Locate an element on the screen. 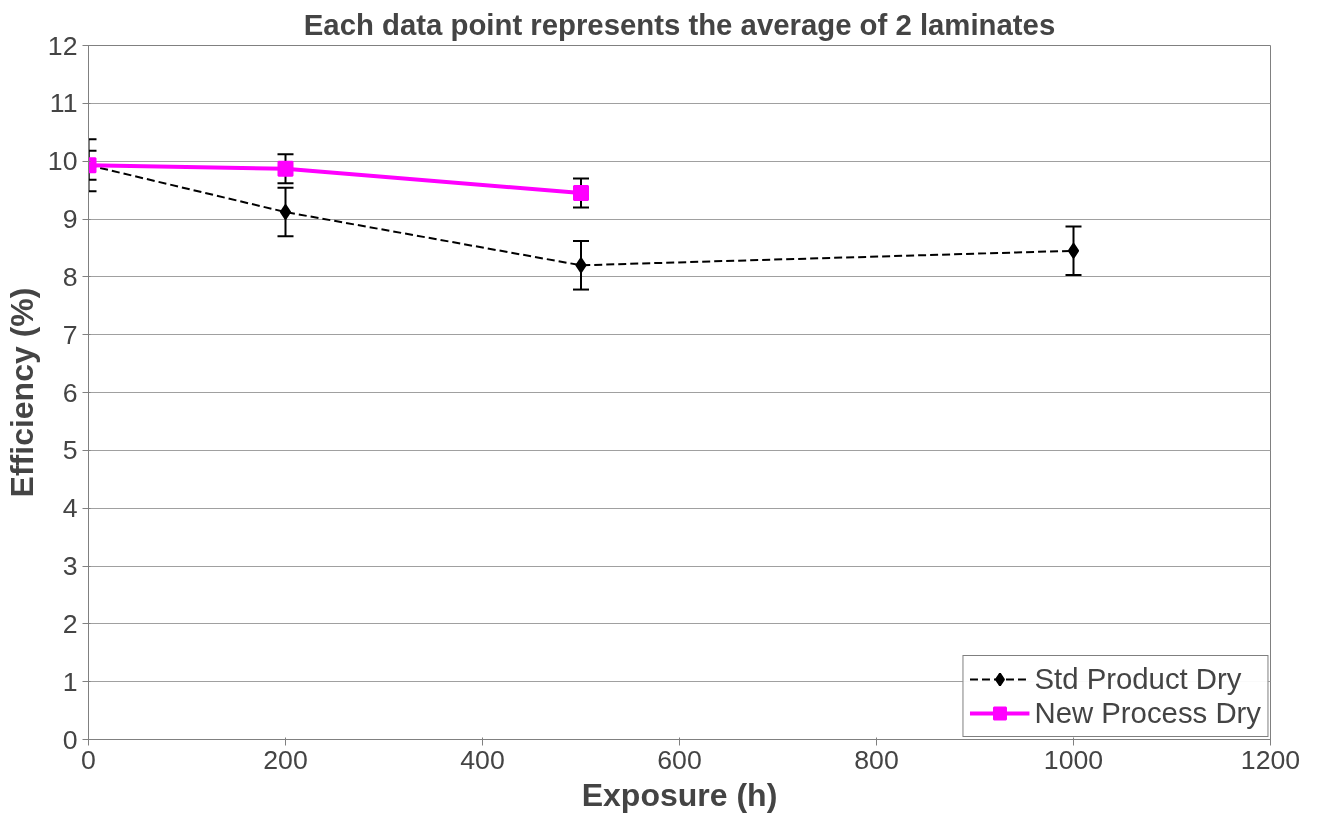 This screenshot has width=1339, height=822. x-tick-label: 800 is located at coordinates (876, 759).